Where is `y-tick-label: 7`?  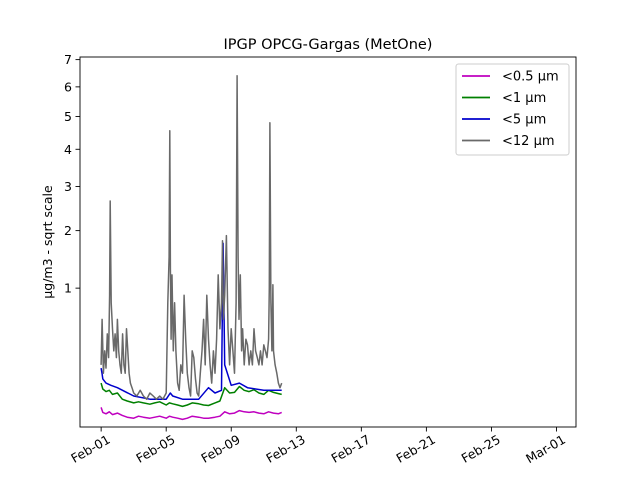
y-tick-label: 7 is located at coordinates (68, 59).